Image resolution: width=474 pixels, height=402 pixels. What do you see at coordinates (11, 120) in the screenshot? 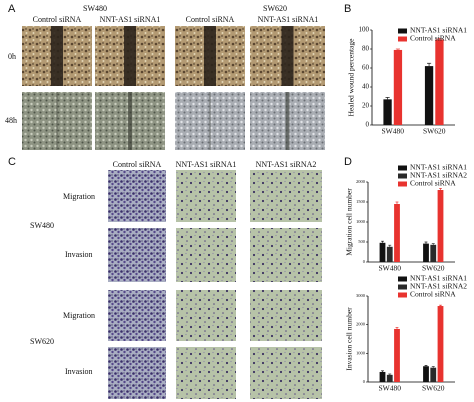
I see `row-label: 48h` at bounding box center [11, 120].